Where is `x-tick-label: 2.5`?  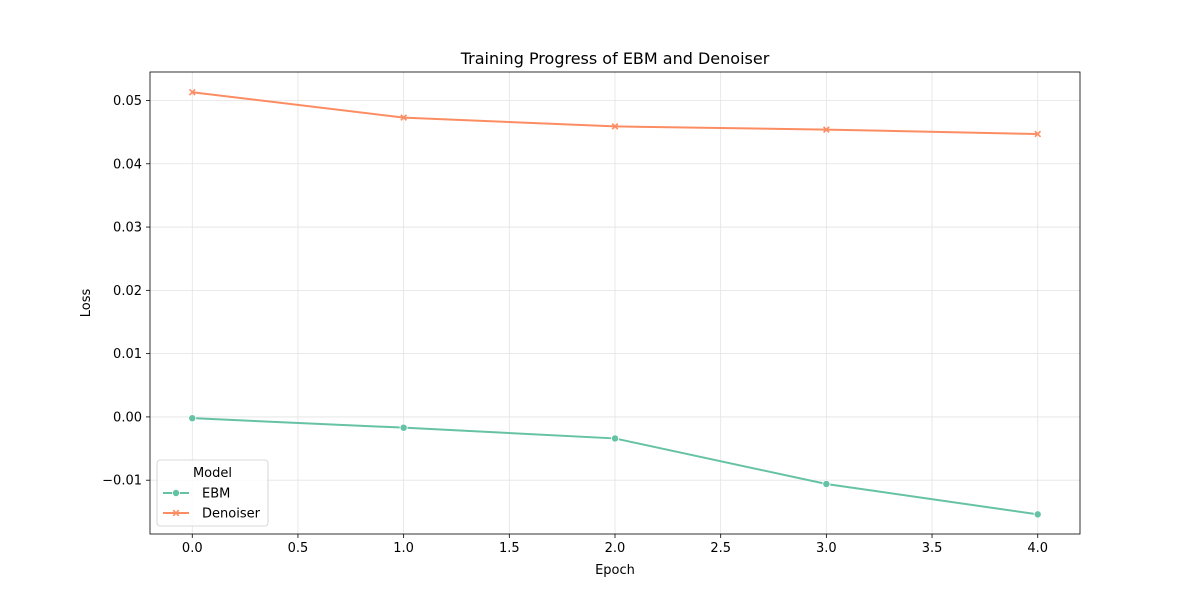 x-tick-label: 2.5 is located at coordinates (720, 548).